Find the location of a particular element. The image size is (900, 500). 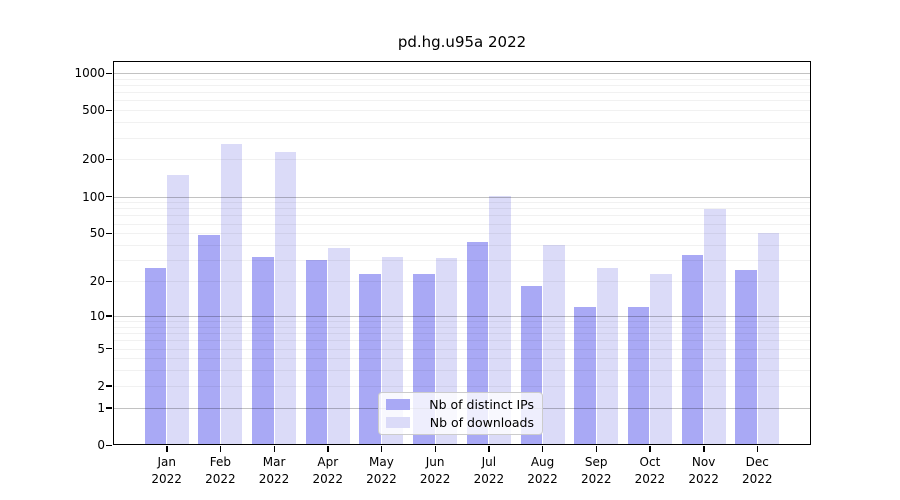

x-tick-label-dec: Dec 2022 is located at coordinates (757, 470).